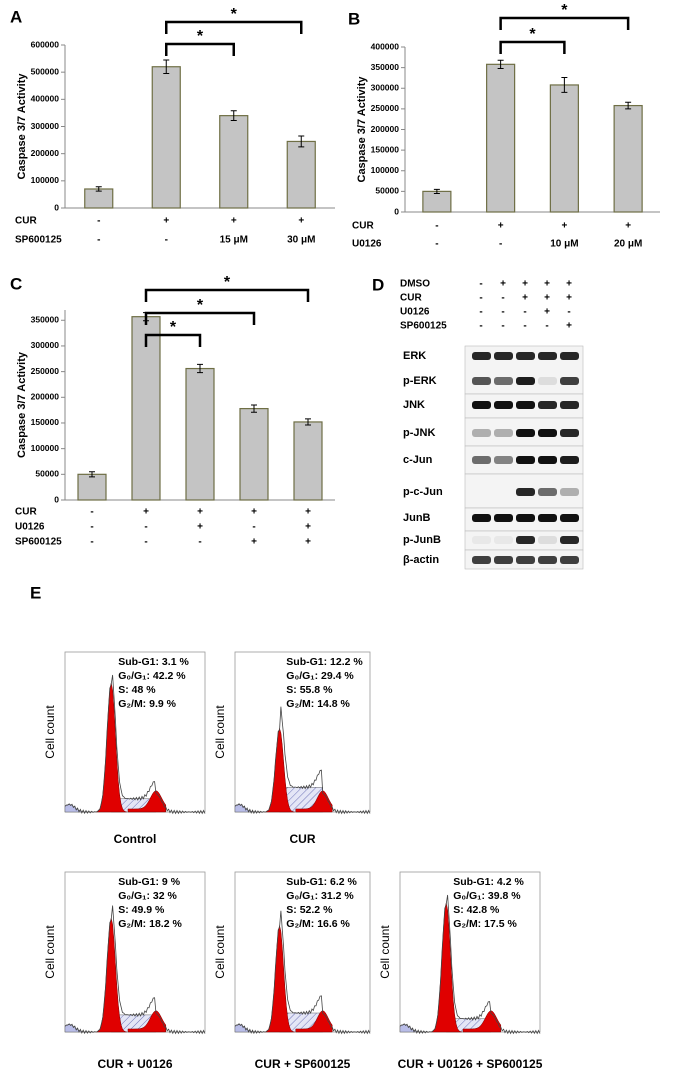  Describe the element at coordinates (45, 153) in the screenshot. I see `y-tick-label: 200000` at that location.